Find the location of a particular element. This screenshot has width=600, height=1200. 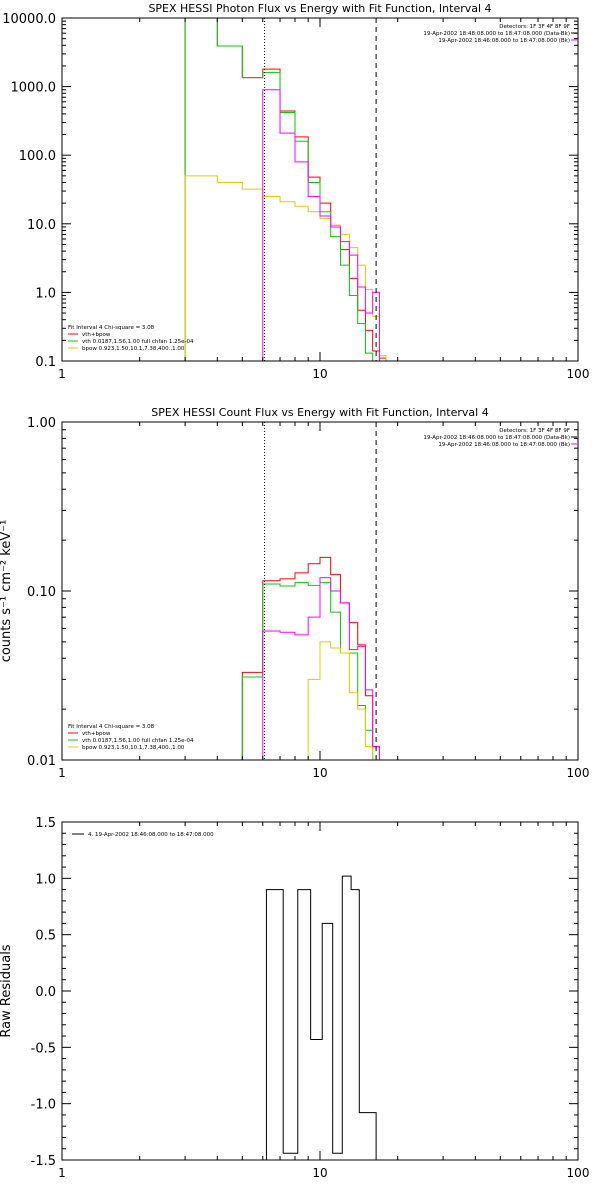

y-tick-label: 1.00 is located at coordinates (41, 423).